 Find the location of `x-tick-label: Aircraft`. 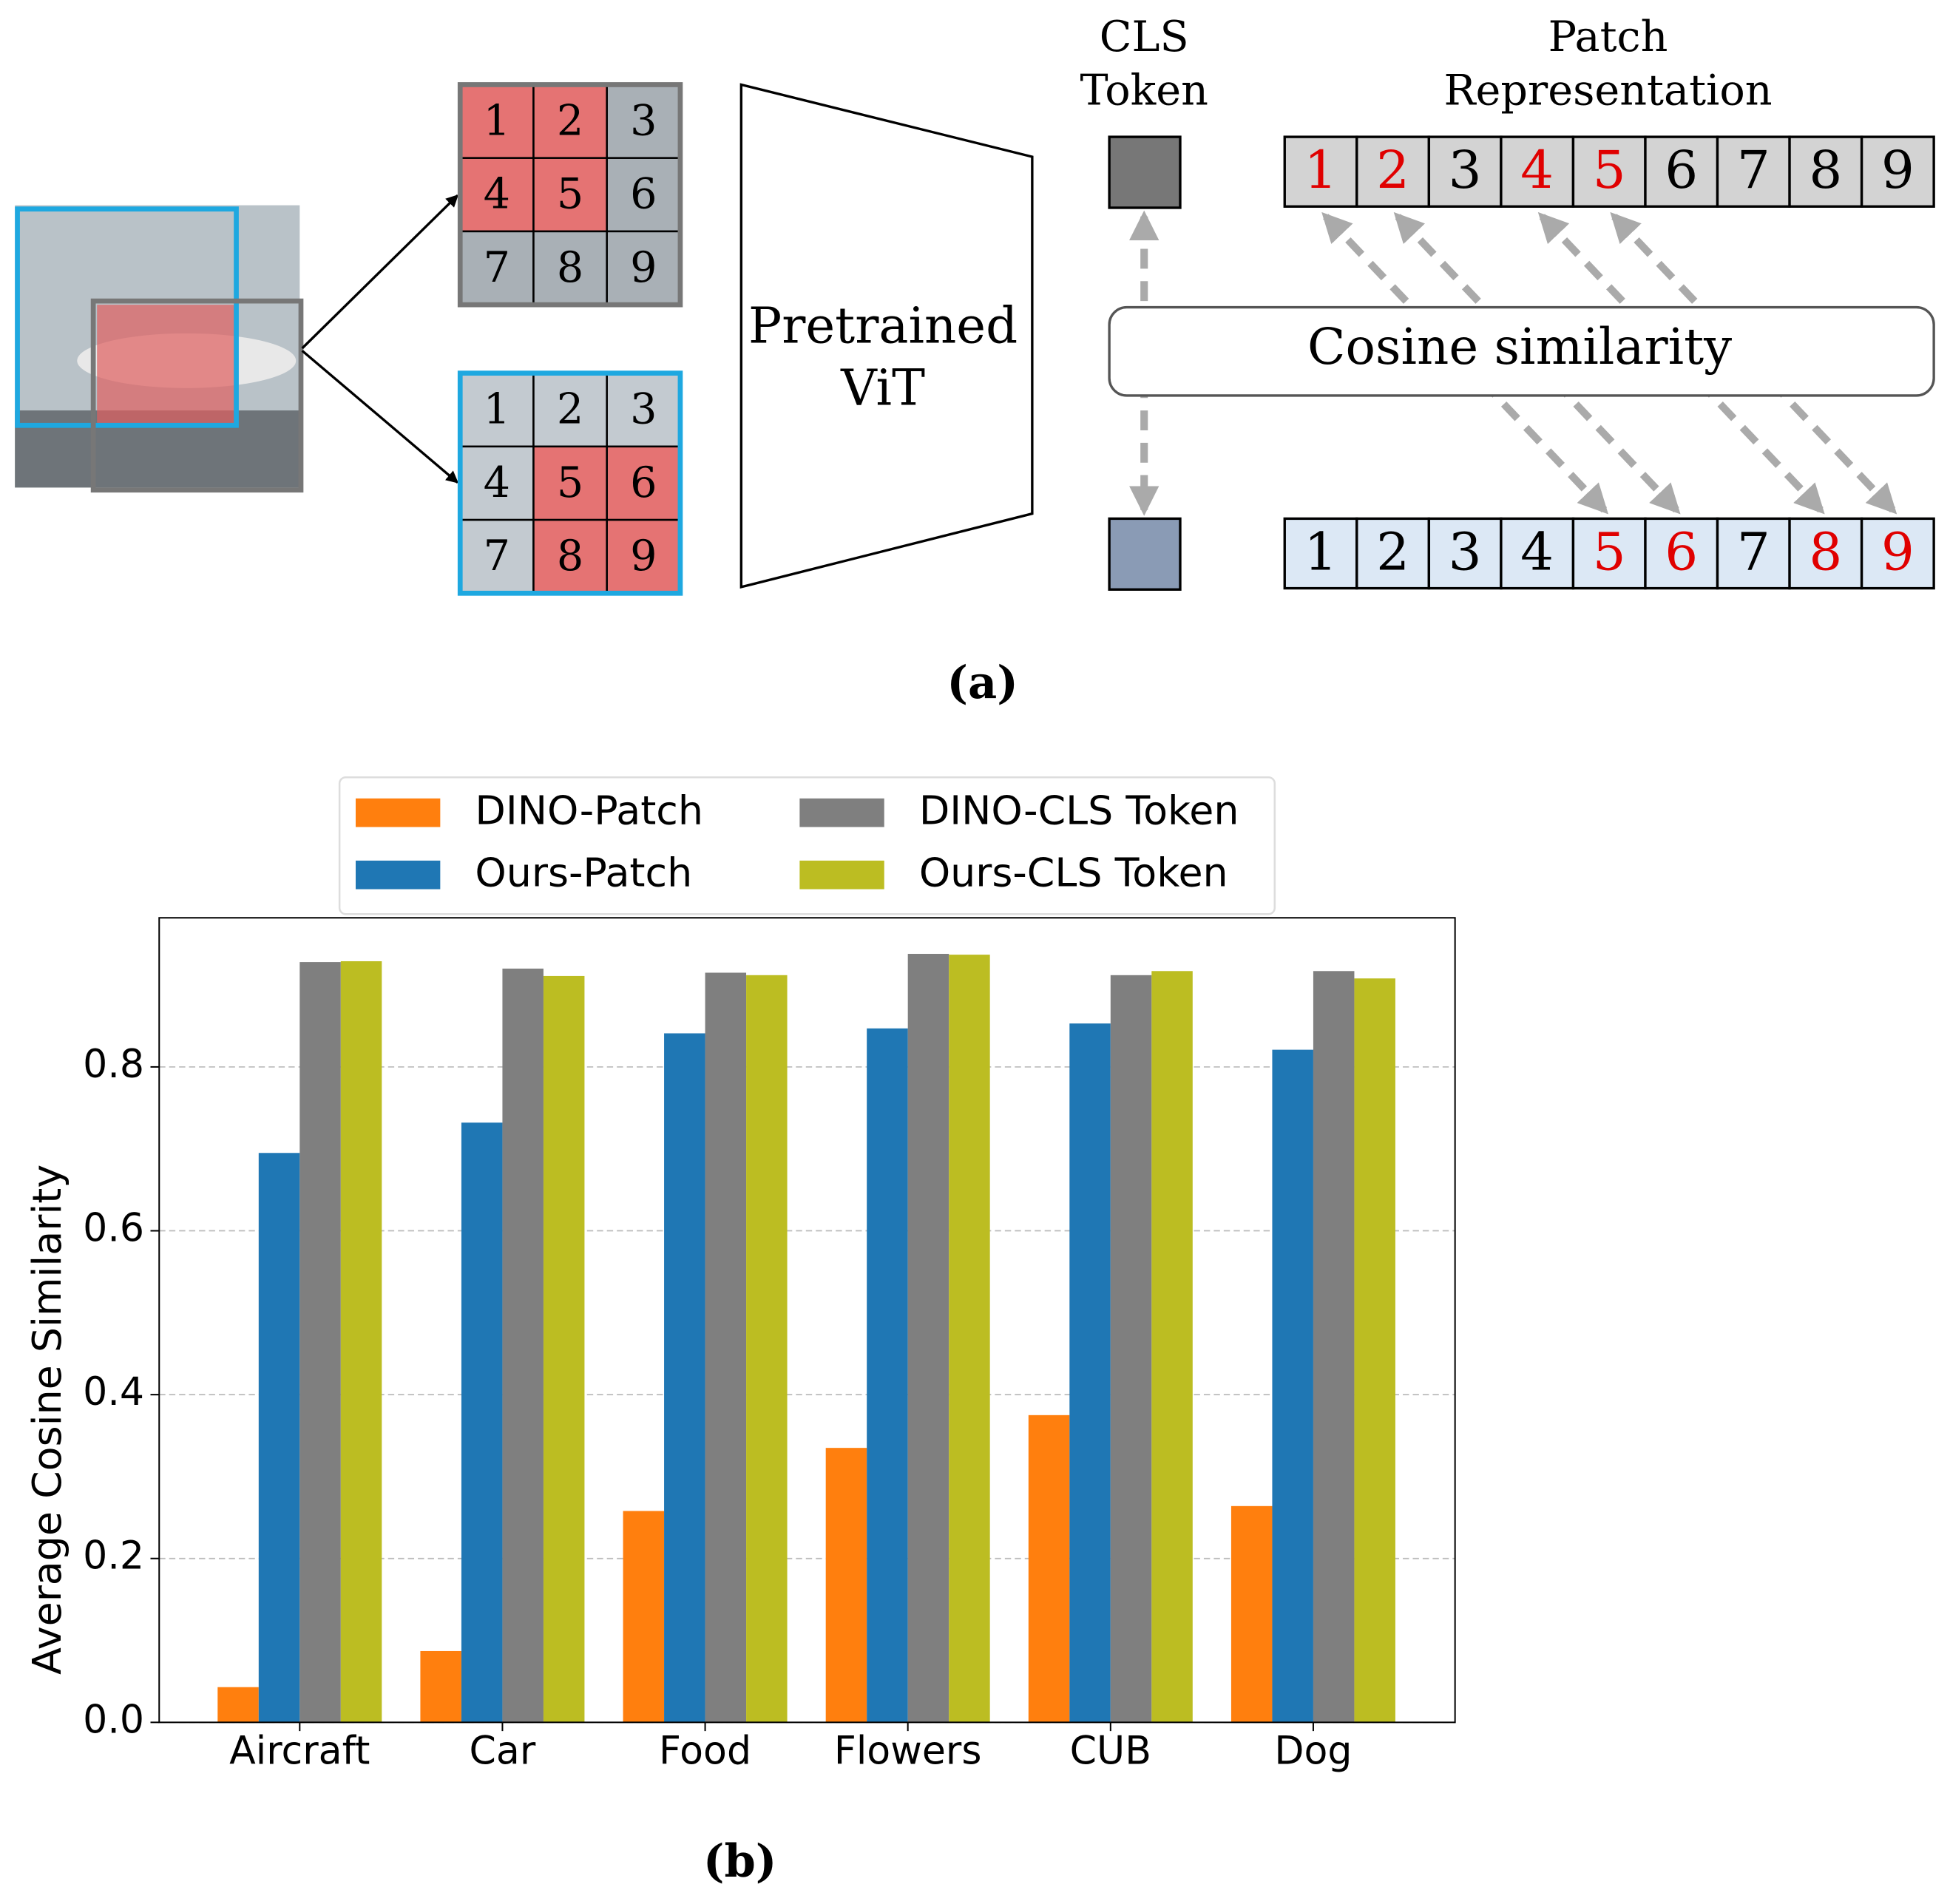

x-tick-label: Aircraft is located at coordinates (299, 1751).